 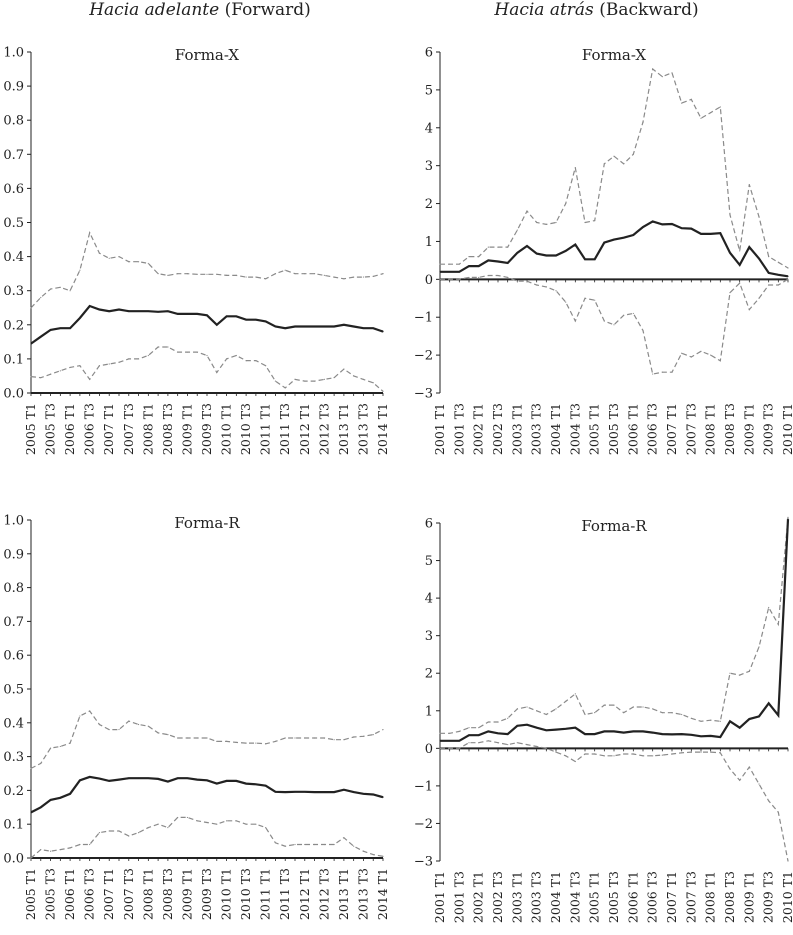 What do you see at coordinates (108, 429) in the screenshot?
I see `x-tick-label: 2007 T1` at bounding box center [108, 429].